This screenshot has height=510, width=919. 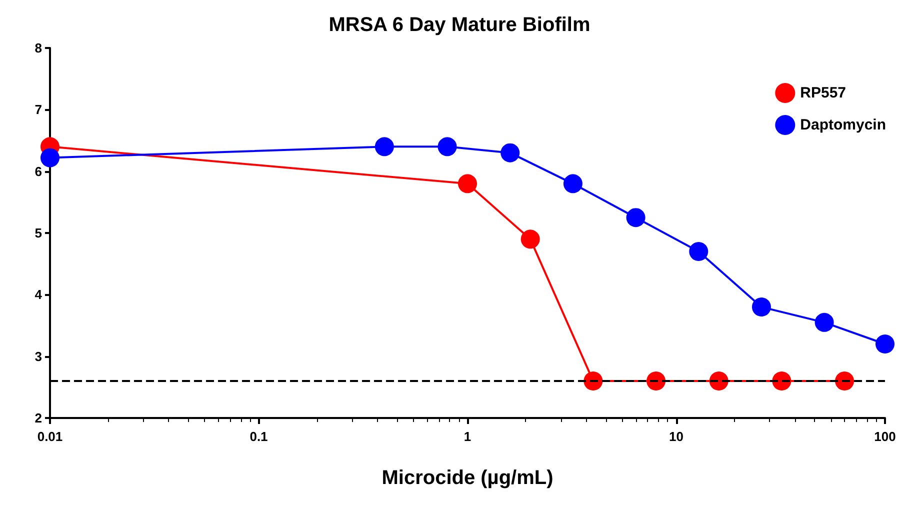 I want to click on legend-label: RP557, so click(x=823, y=93).